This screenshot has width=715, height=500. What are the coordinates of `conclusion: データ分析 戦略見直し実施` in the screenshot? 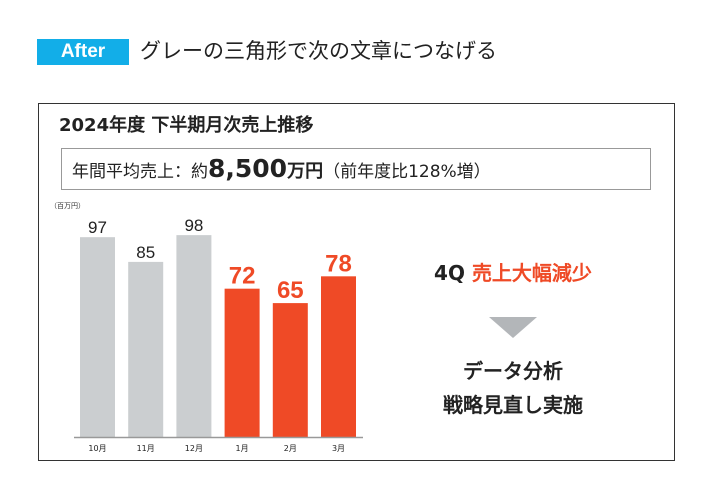 It's located at (513, 388).